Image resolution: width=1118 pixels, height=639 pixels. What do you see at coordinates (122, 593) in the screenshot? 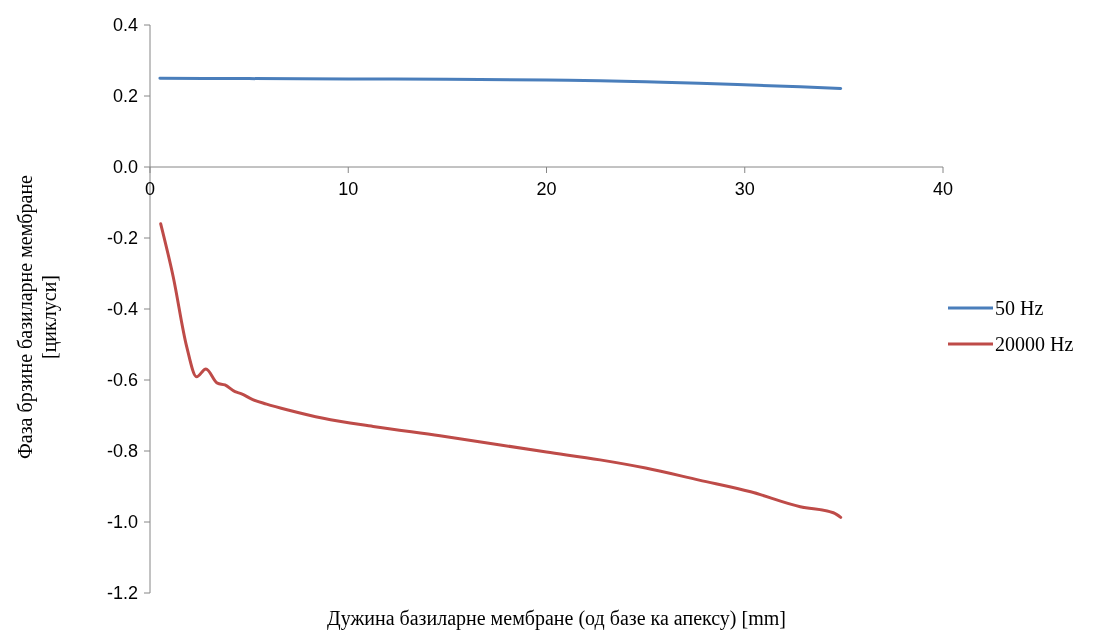
I see `y-tick-label: -1.2` at bounding box center [122, 593].